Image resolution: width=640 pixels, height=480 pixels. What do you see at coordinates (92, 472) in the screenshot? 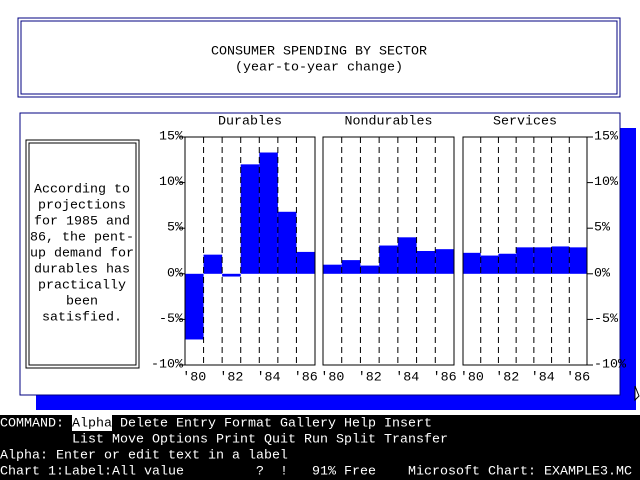
I see `status-label: Chart 1:Label:All value` at bounding box center [92, 472].